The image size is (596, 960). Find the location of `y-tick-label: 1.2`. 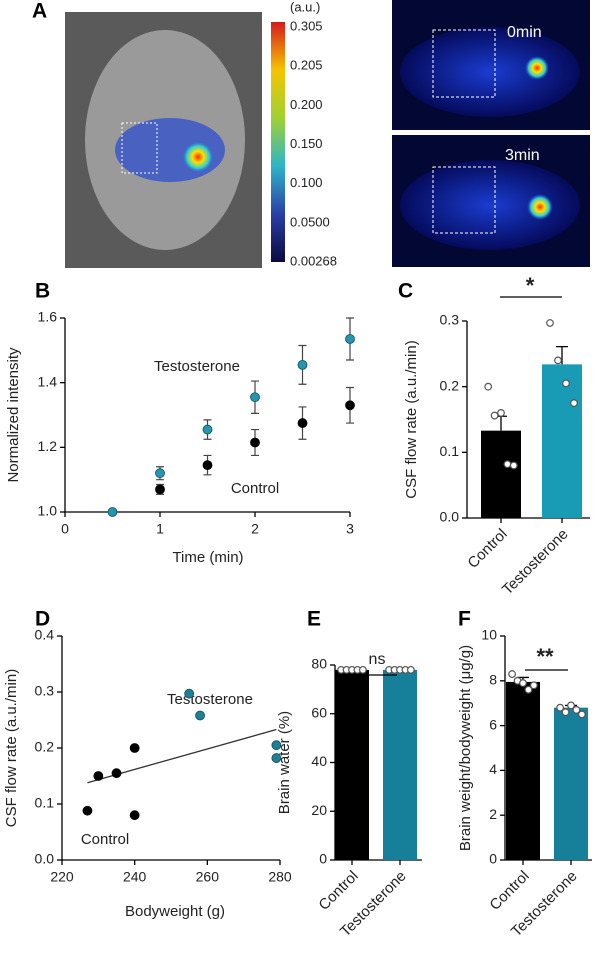

y-tick-label: 1.2 is located at coordinates (48, 446).